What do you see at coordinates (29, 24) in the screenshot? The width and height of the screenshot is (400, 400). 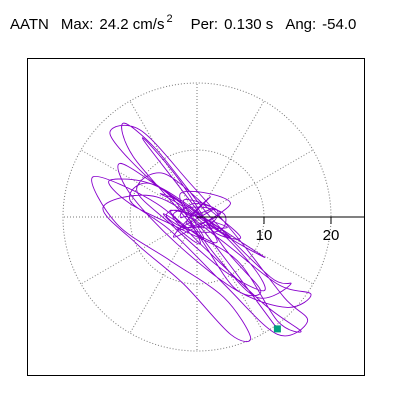 I see `station-code: AATN` at bounding box center [29, 24].